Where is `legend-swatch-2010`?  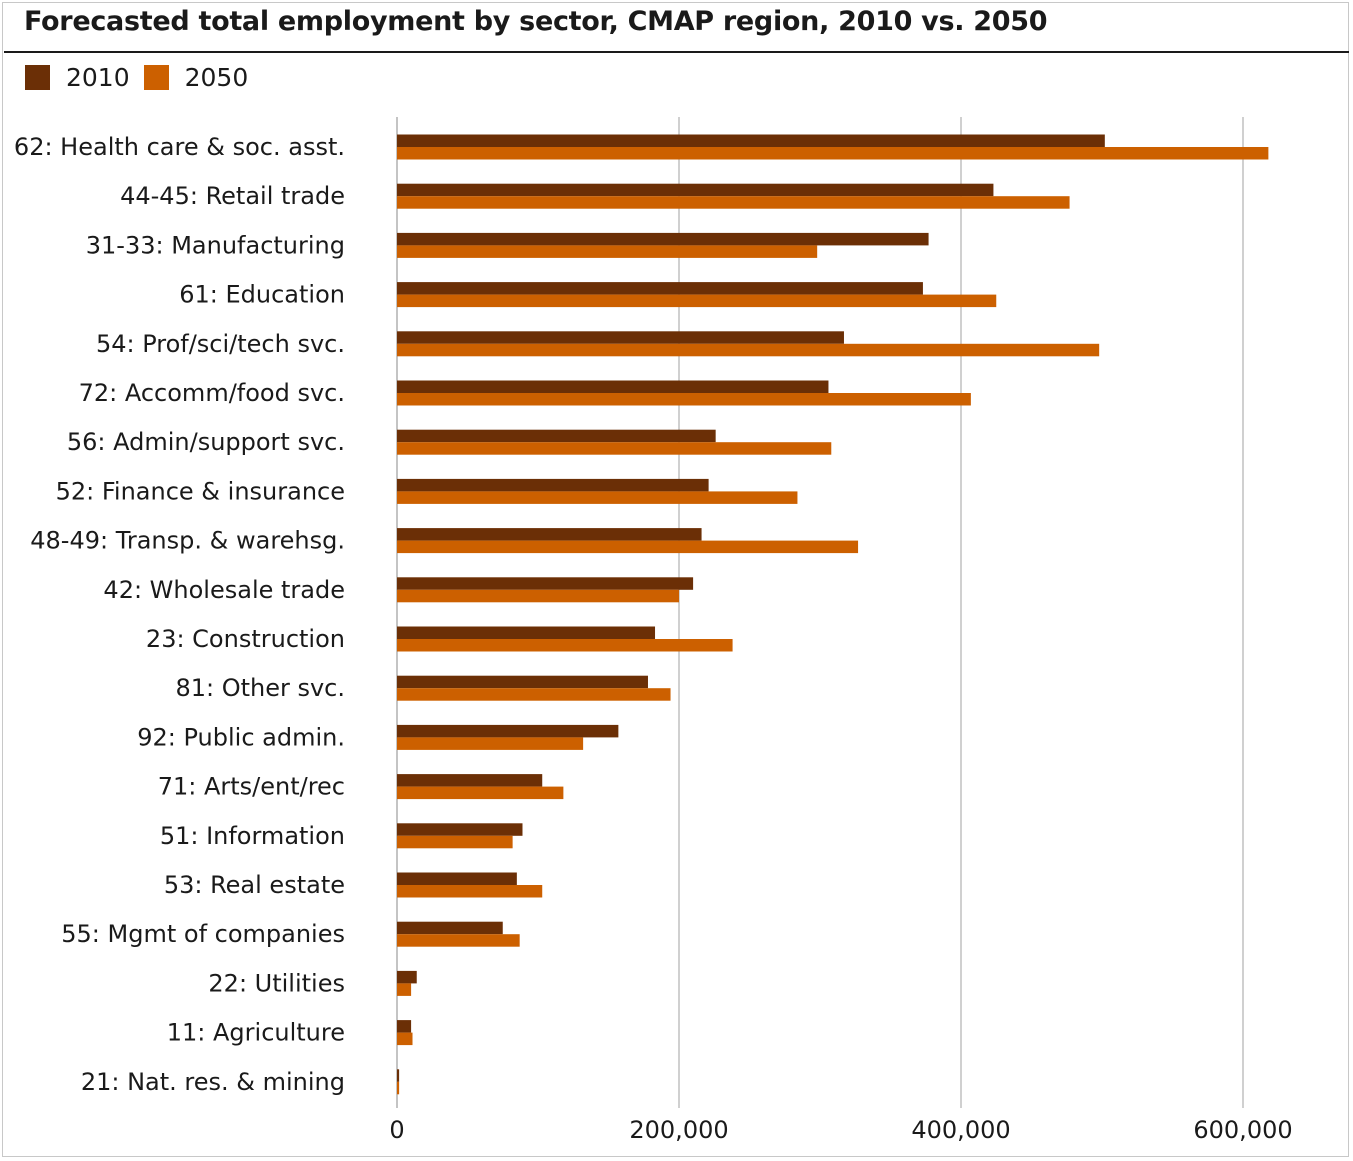
legend-swatch-2010 is located at coordinates (37, 77).